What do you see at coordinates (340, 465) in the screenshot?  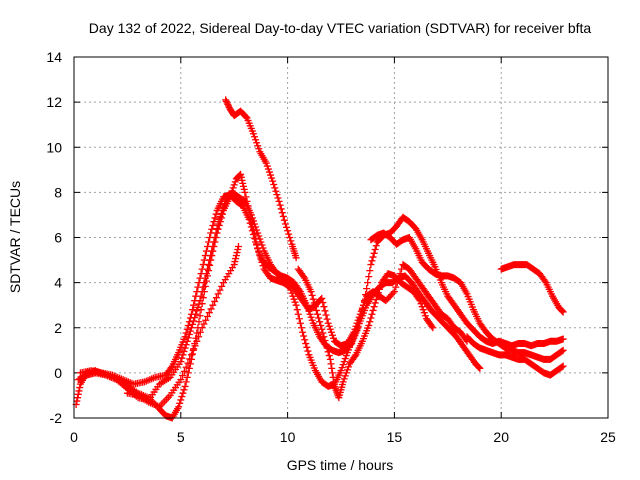 I see `x-axis-label: GPS time / hours` at bounding box center [340, 465].